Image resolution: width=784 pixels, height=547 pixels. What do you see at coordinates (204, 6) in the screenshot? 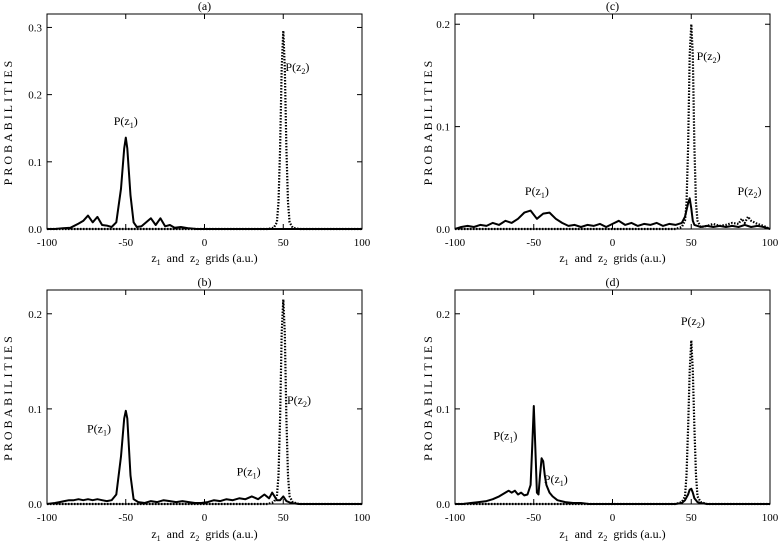
I see `panel-label: (a)` at bounding box center [204, 6].